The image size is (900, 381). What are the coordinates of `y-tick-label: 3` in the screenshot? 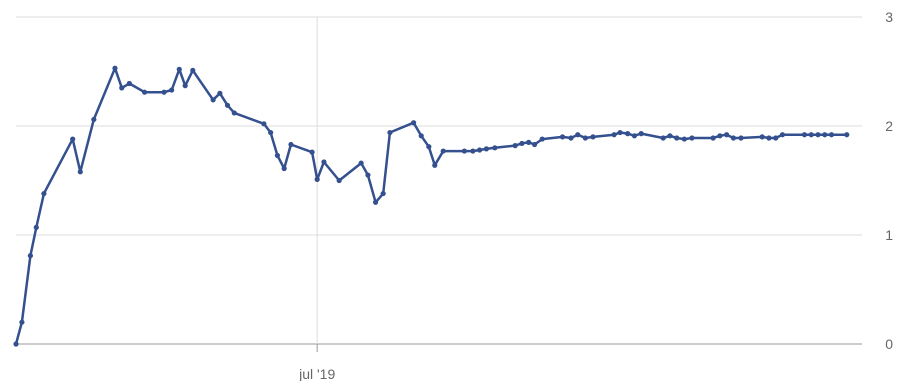 It's located at (889, 17).